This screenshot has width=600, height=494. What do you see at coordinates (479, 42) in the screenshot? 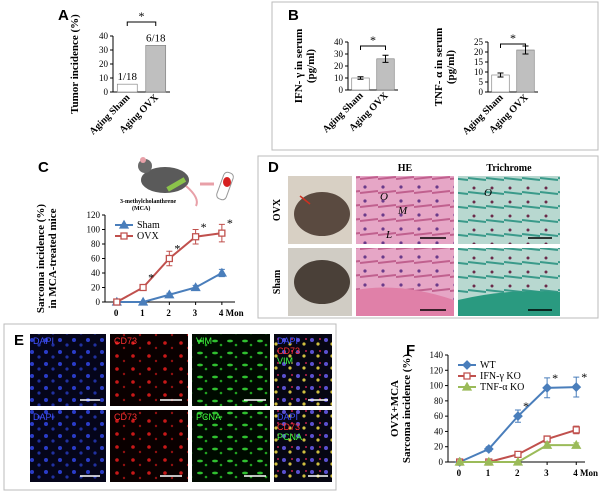
I see `y-tick-label: 25` at bounding box center [479, 42].